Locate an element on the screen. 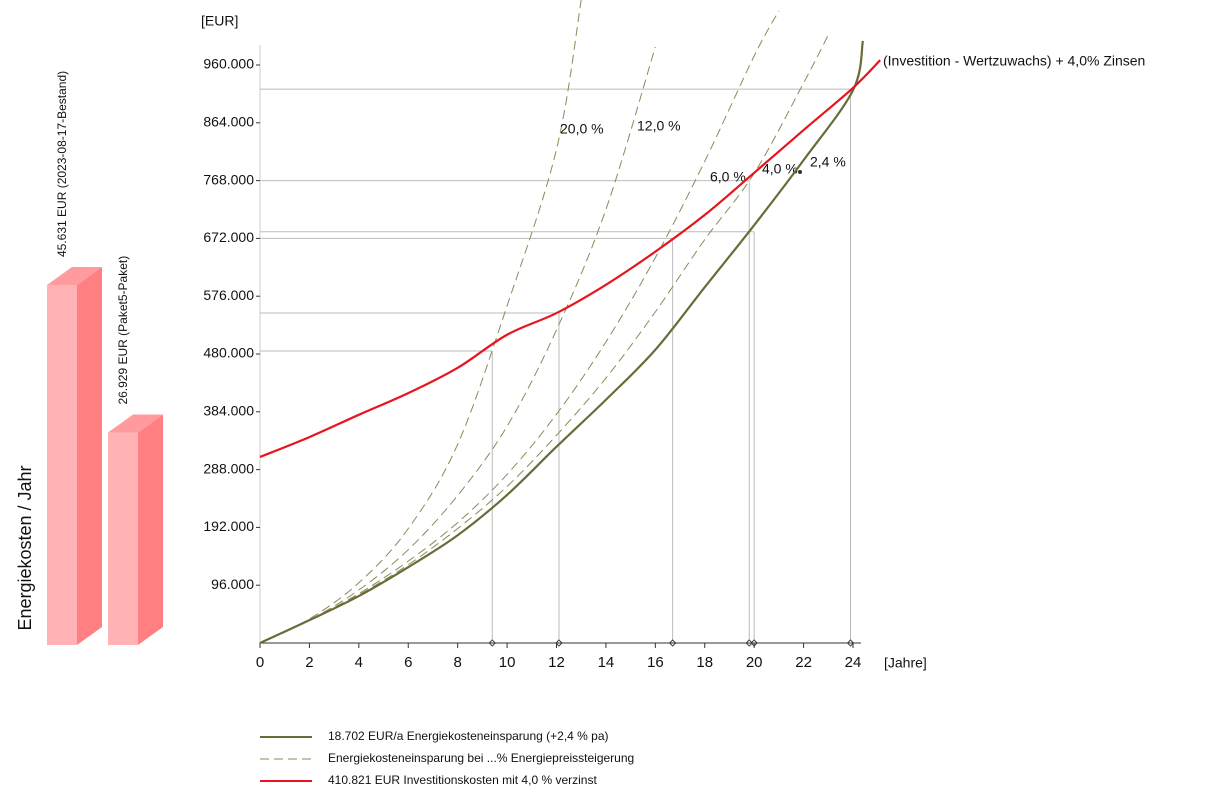 This screenshot has width=1207, height=793. curve-label: 12,0 % is located at coordinates (659, 126).